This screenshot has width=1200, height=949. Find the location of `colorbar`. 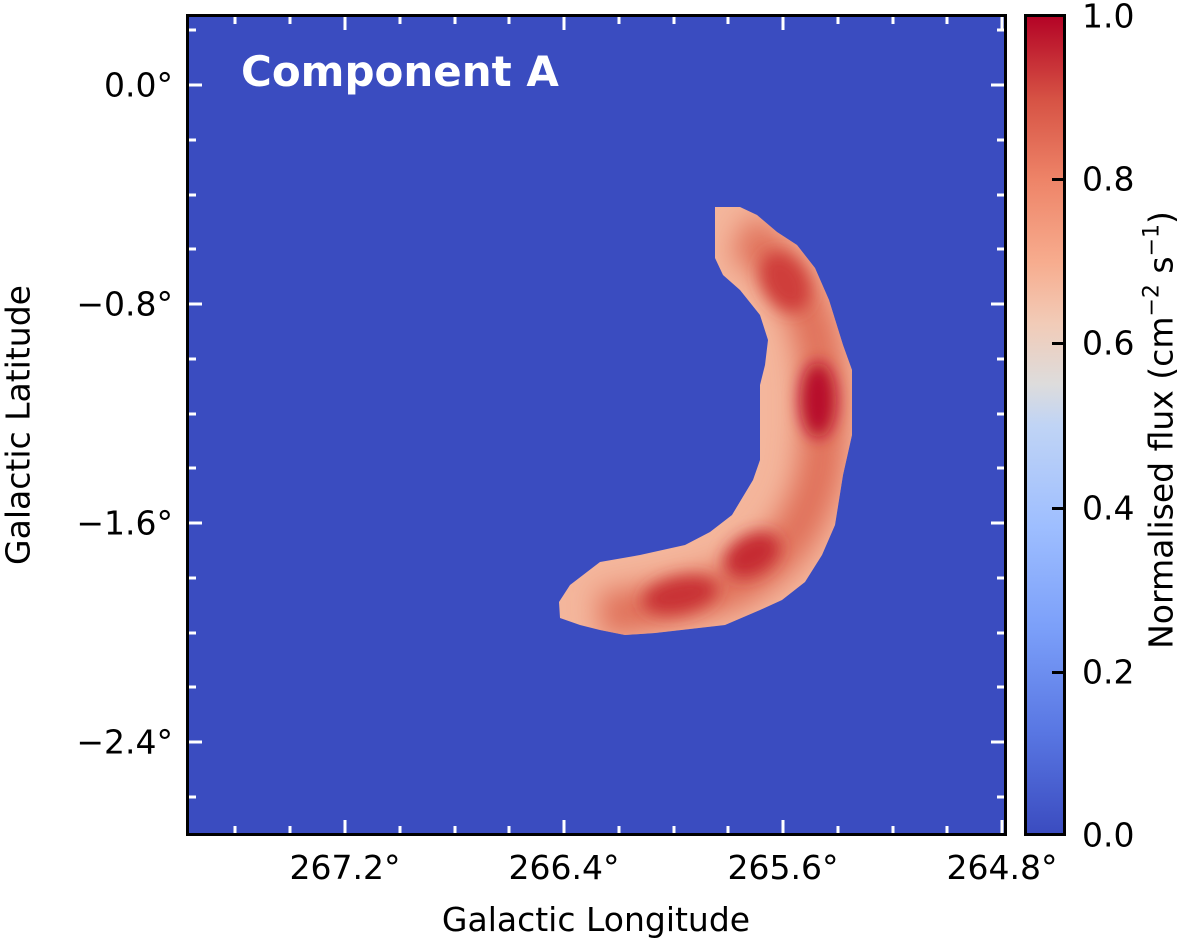

colorbar is located at coordinates (1045, 425).